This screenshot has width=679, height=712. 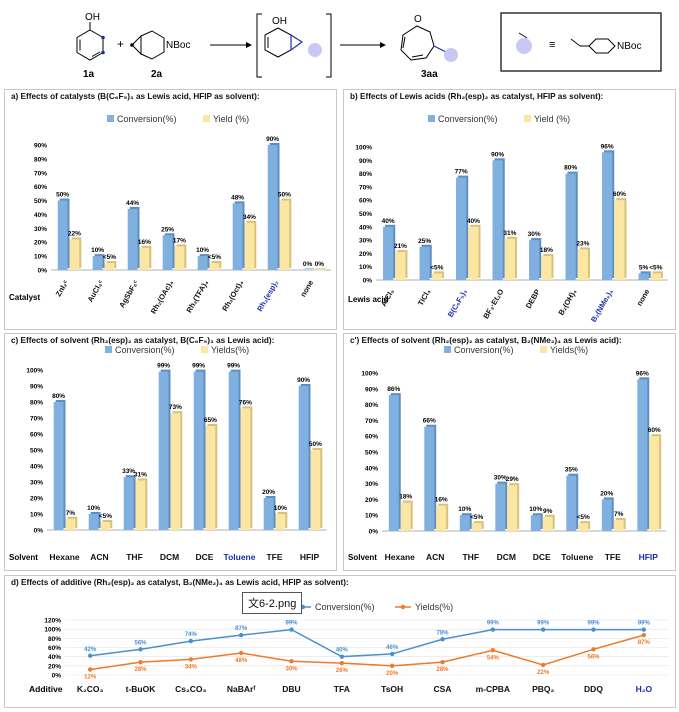 I want to click on label-3aa: 3aa, so click(x=429, y=74).